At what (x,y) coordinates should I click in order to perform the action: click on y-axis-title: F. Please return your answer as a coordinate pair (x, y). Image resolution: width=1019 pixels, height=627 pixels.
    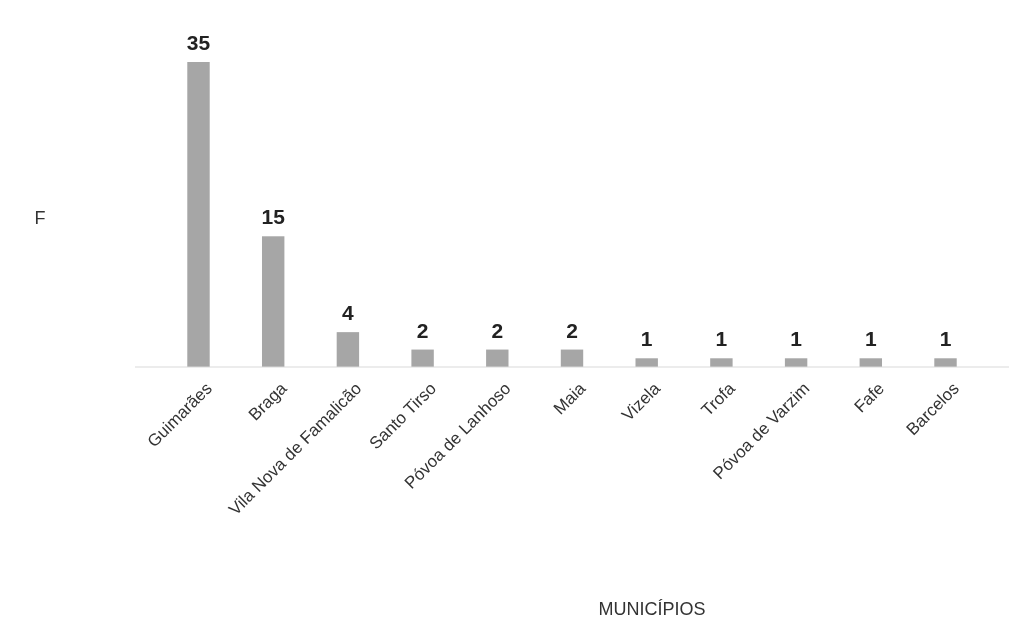
    Looking at the image, I should click on (40, 218).